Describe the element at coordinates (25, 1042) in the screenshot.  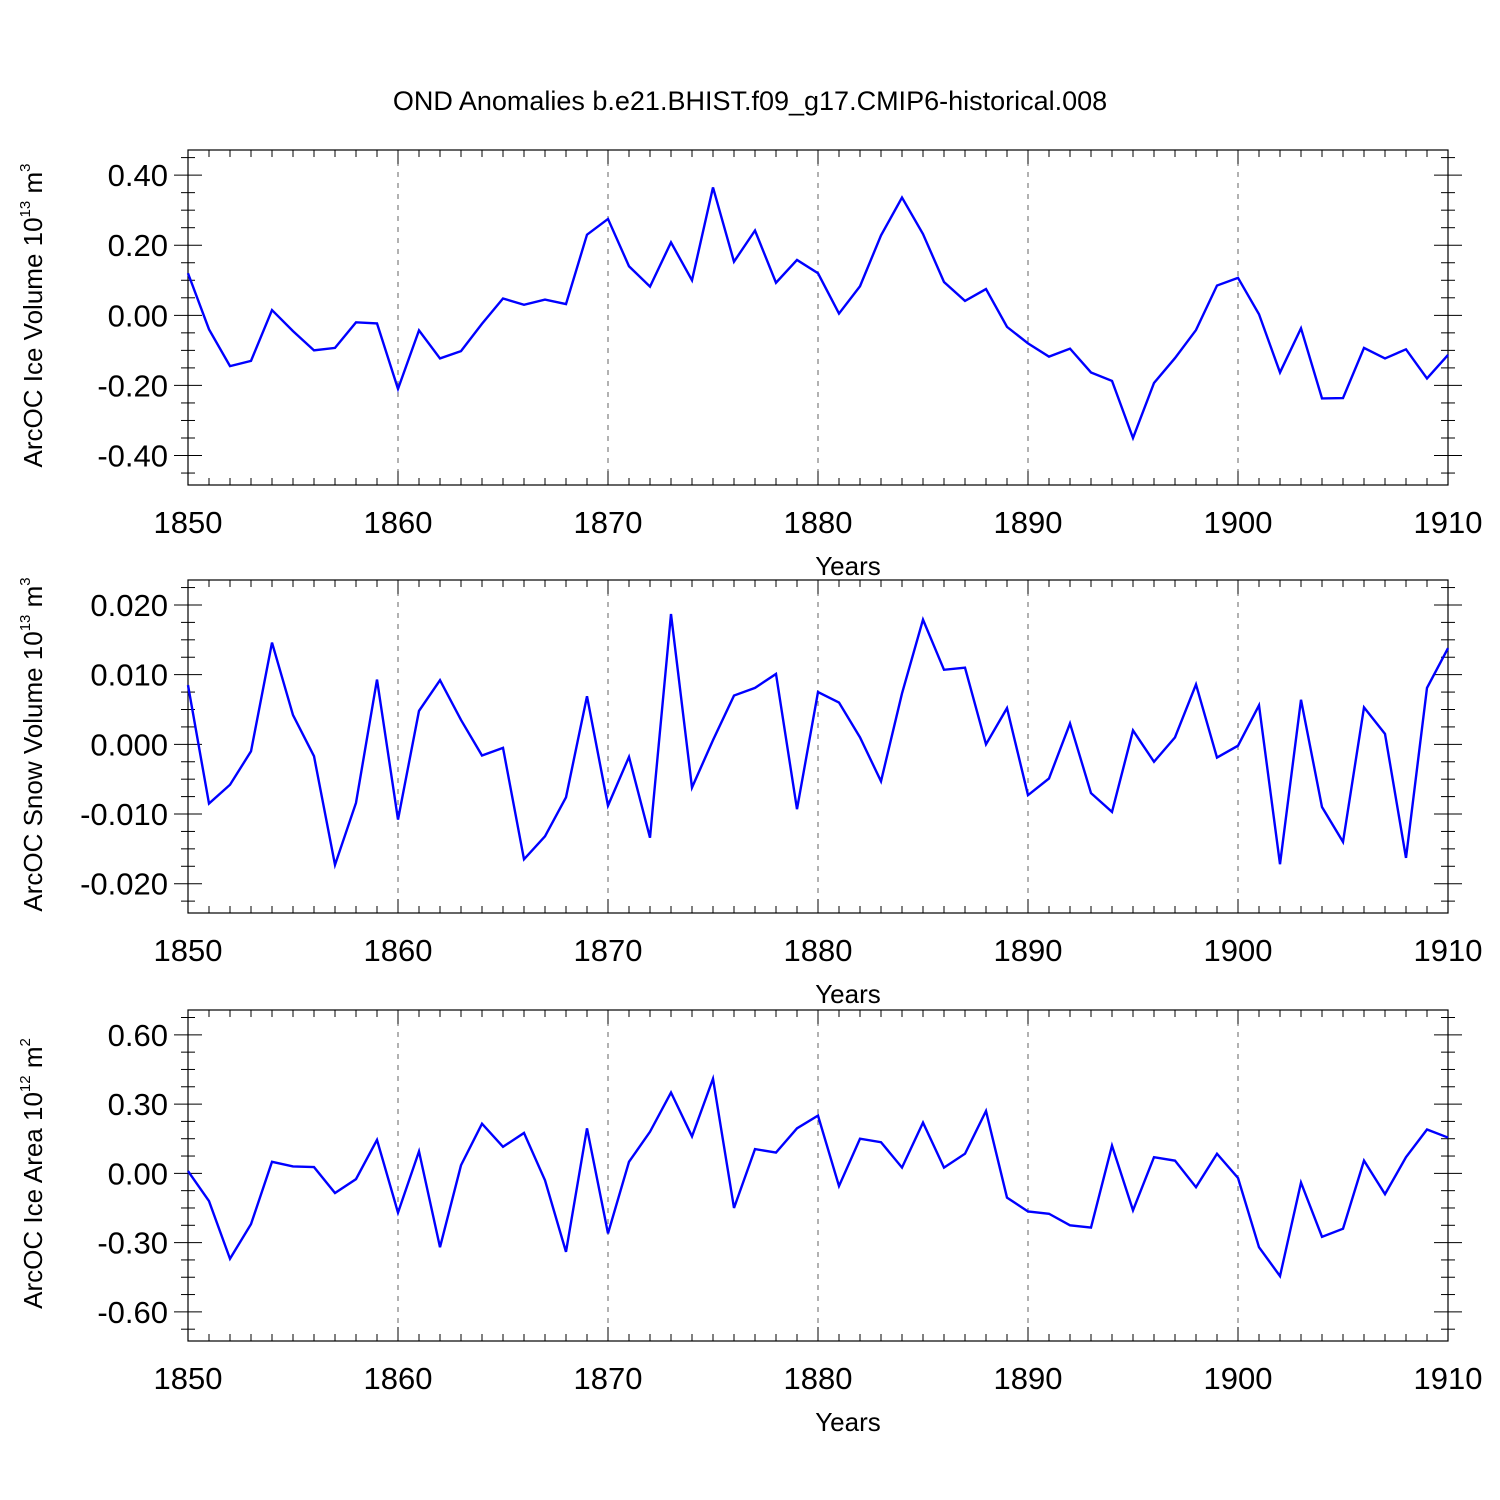
I see `y-axis-title-unit-exp: 2` at that location.